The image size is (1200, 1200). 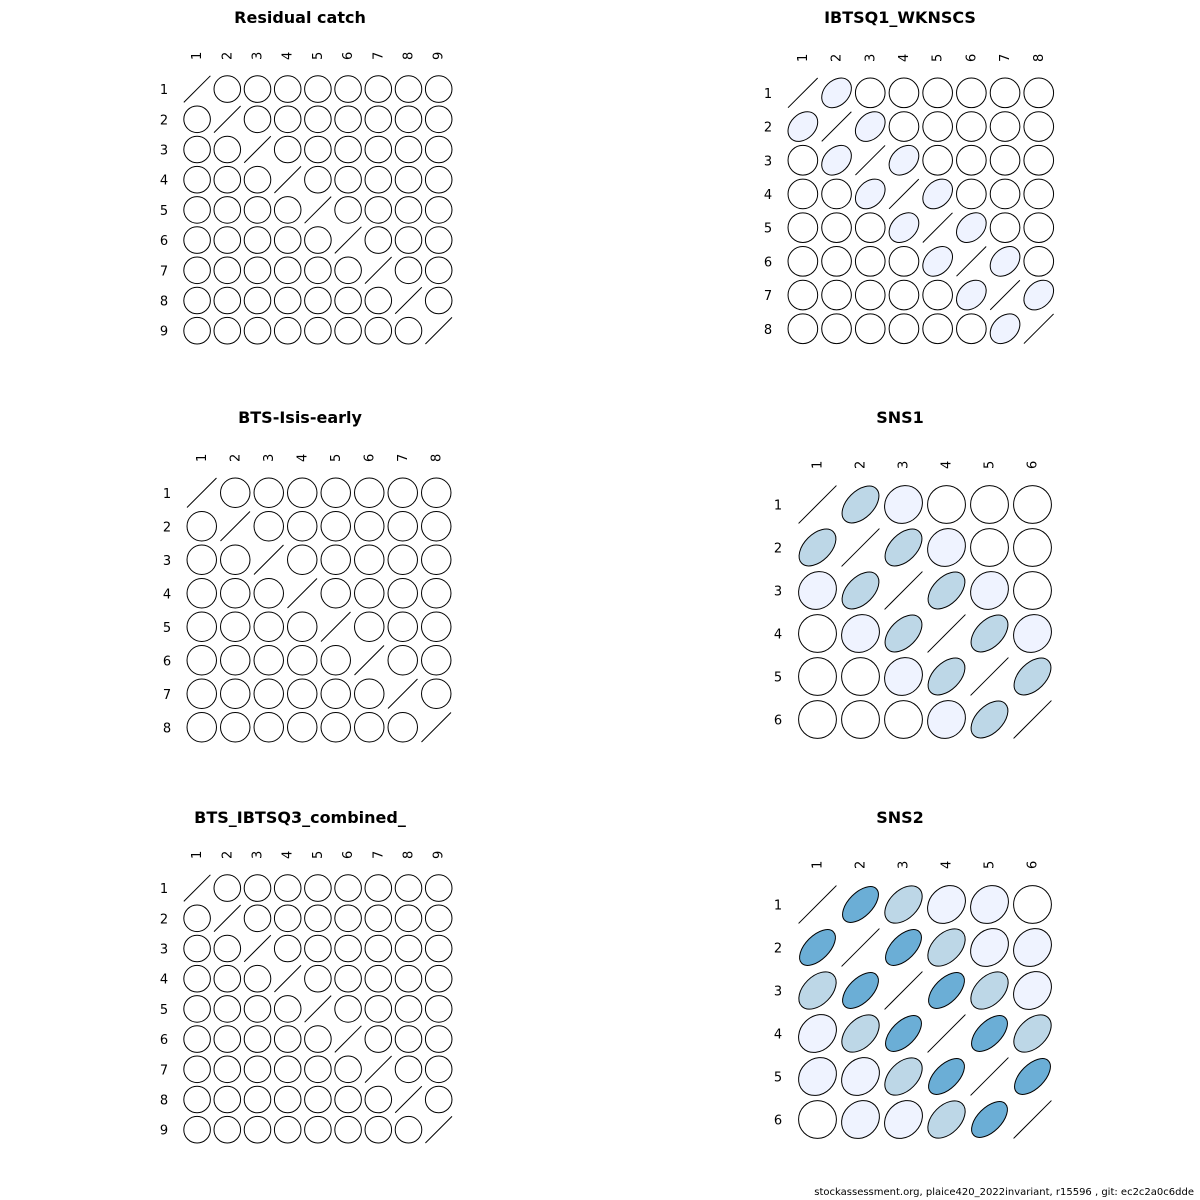 What do you see at coordinates (164, 271) in the screenshot?
I see `row-label: 7` at bounding box center [164, 271].